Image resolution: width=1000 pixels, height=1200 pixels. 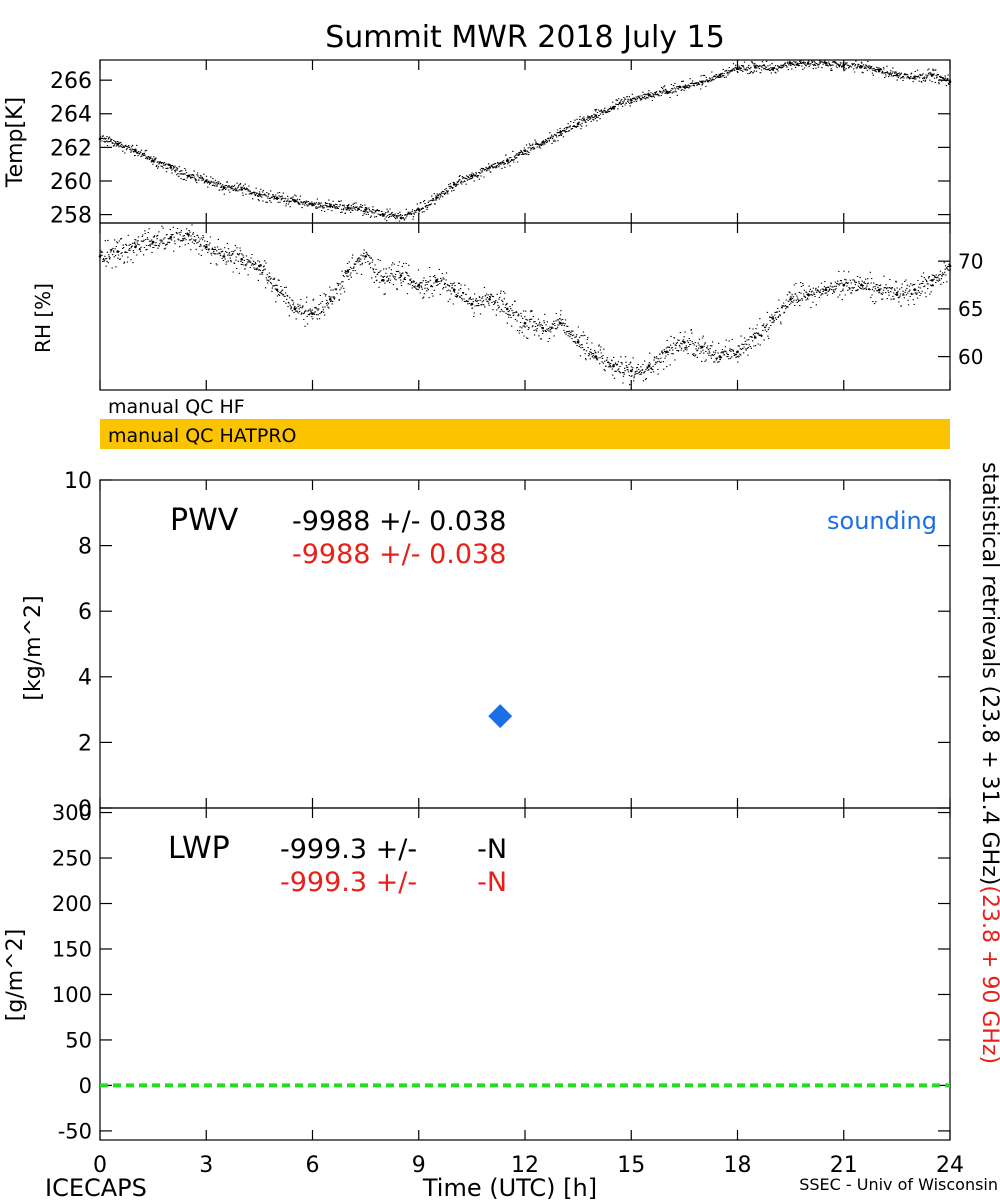 I want to click on temp-ytick-label: 262, so click(x=71, y=148).